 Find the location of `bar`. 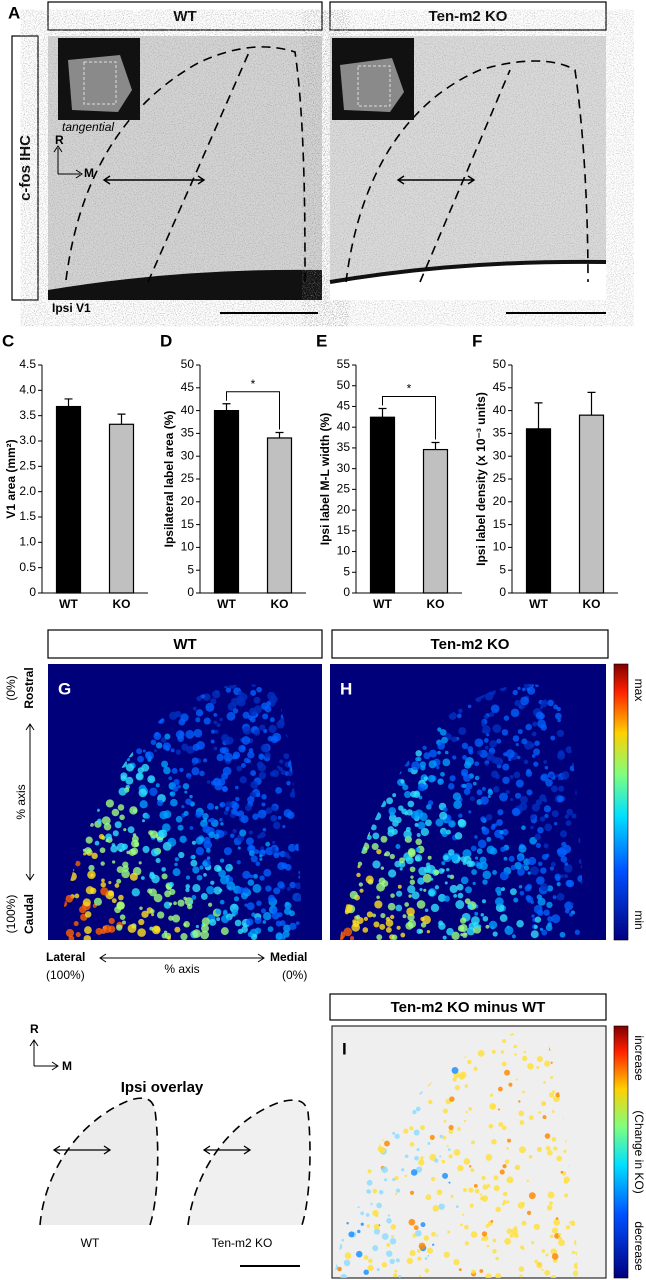

bar is located at coordinates (279, 515).